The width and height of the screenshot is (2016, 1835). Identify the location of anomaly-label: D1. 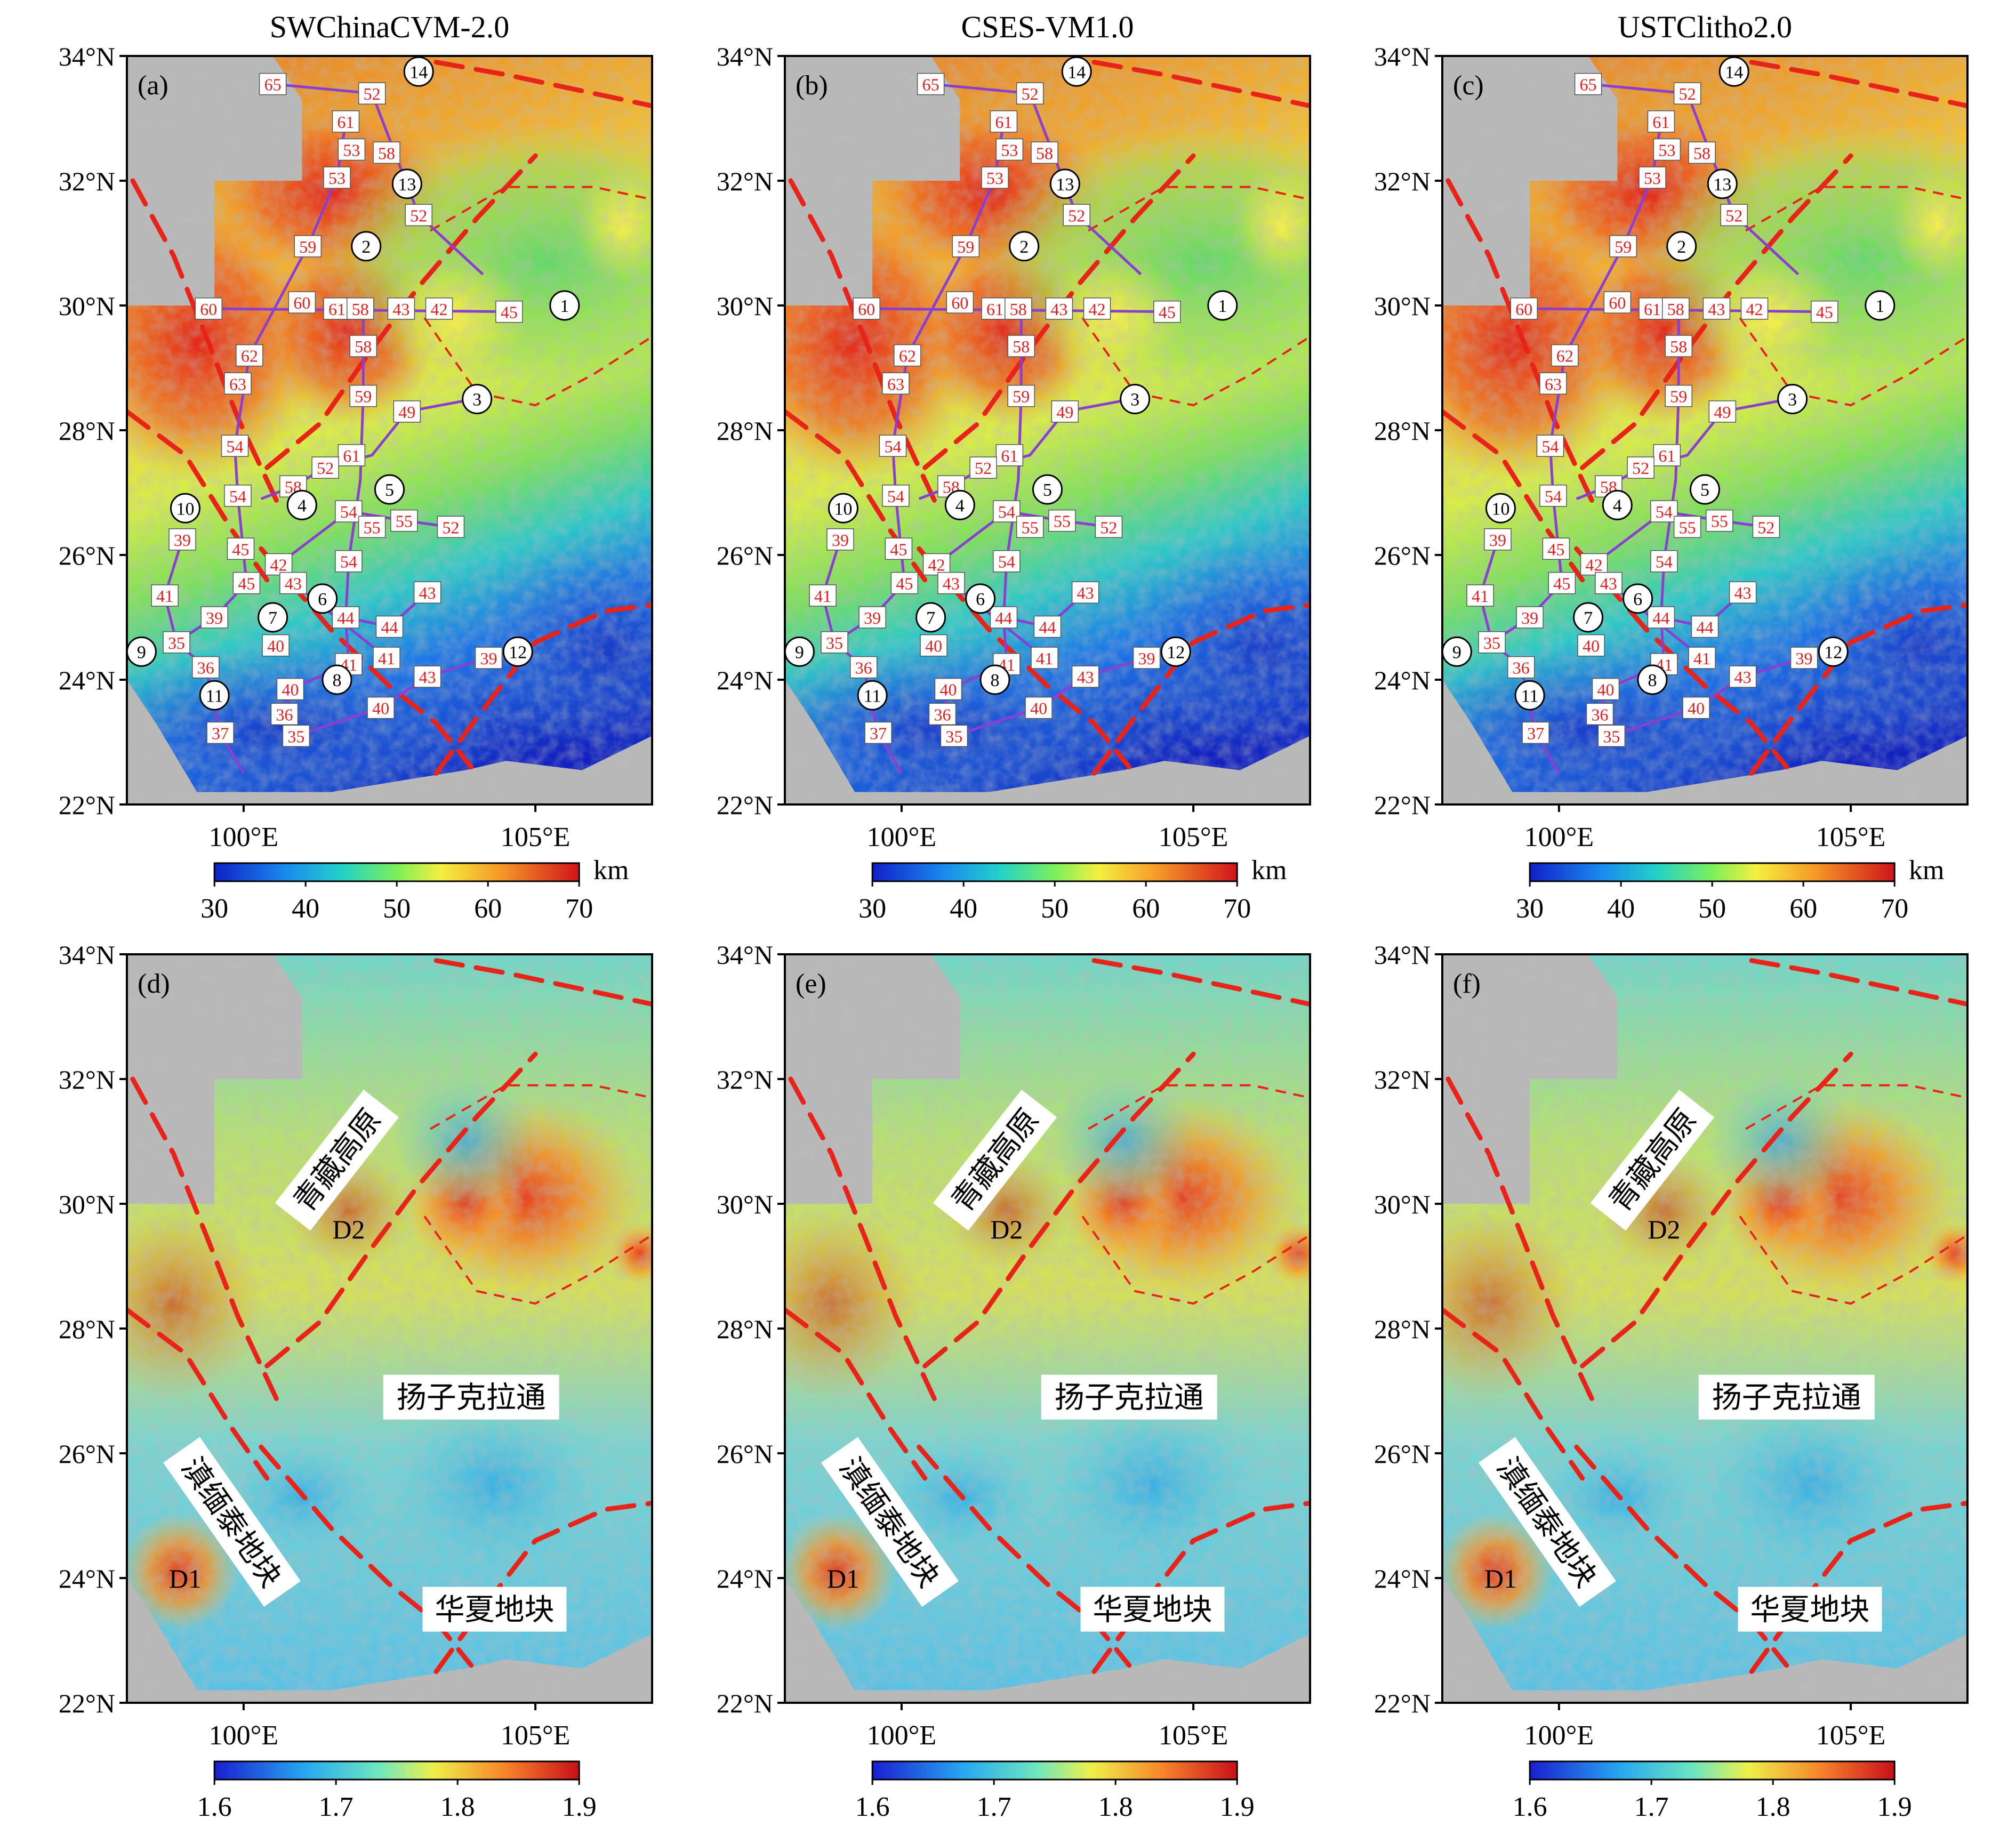
(186, 1578).